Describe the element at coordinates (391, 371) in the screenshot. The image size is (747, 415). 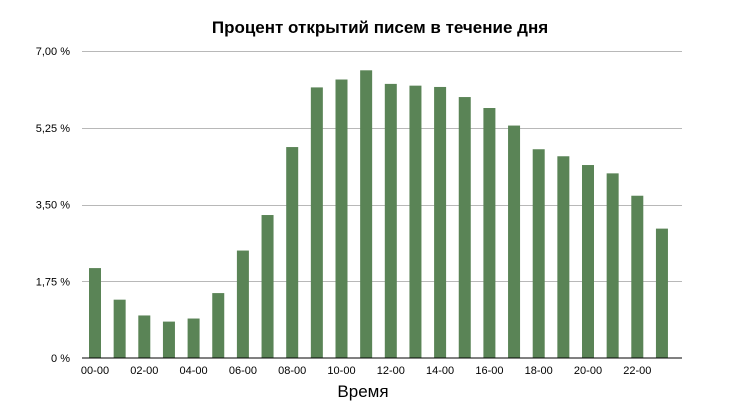
I see `x-tick-label: 12-00` at that location.